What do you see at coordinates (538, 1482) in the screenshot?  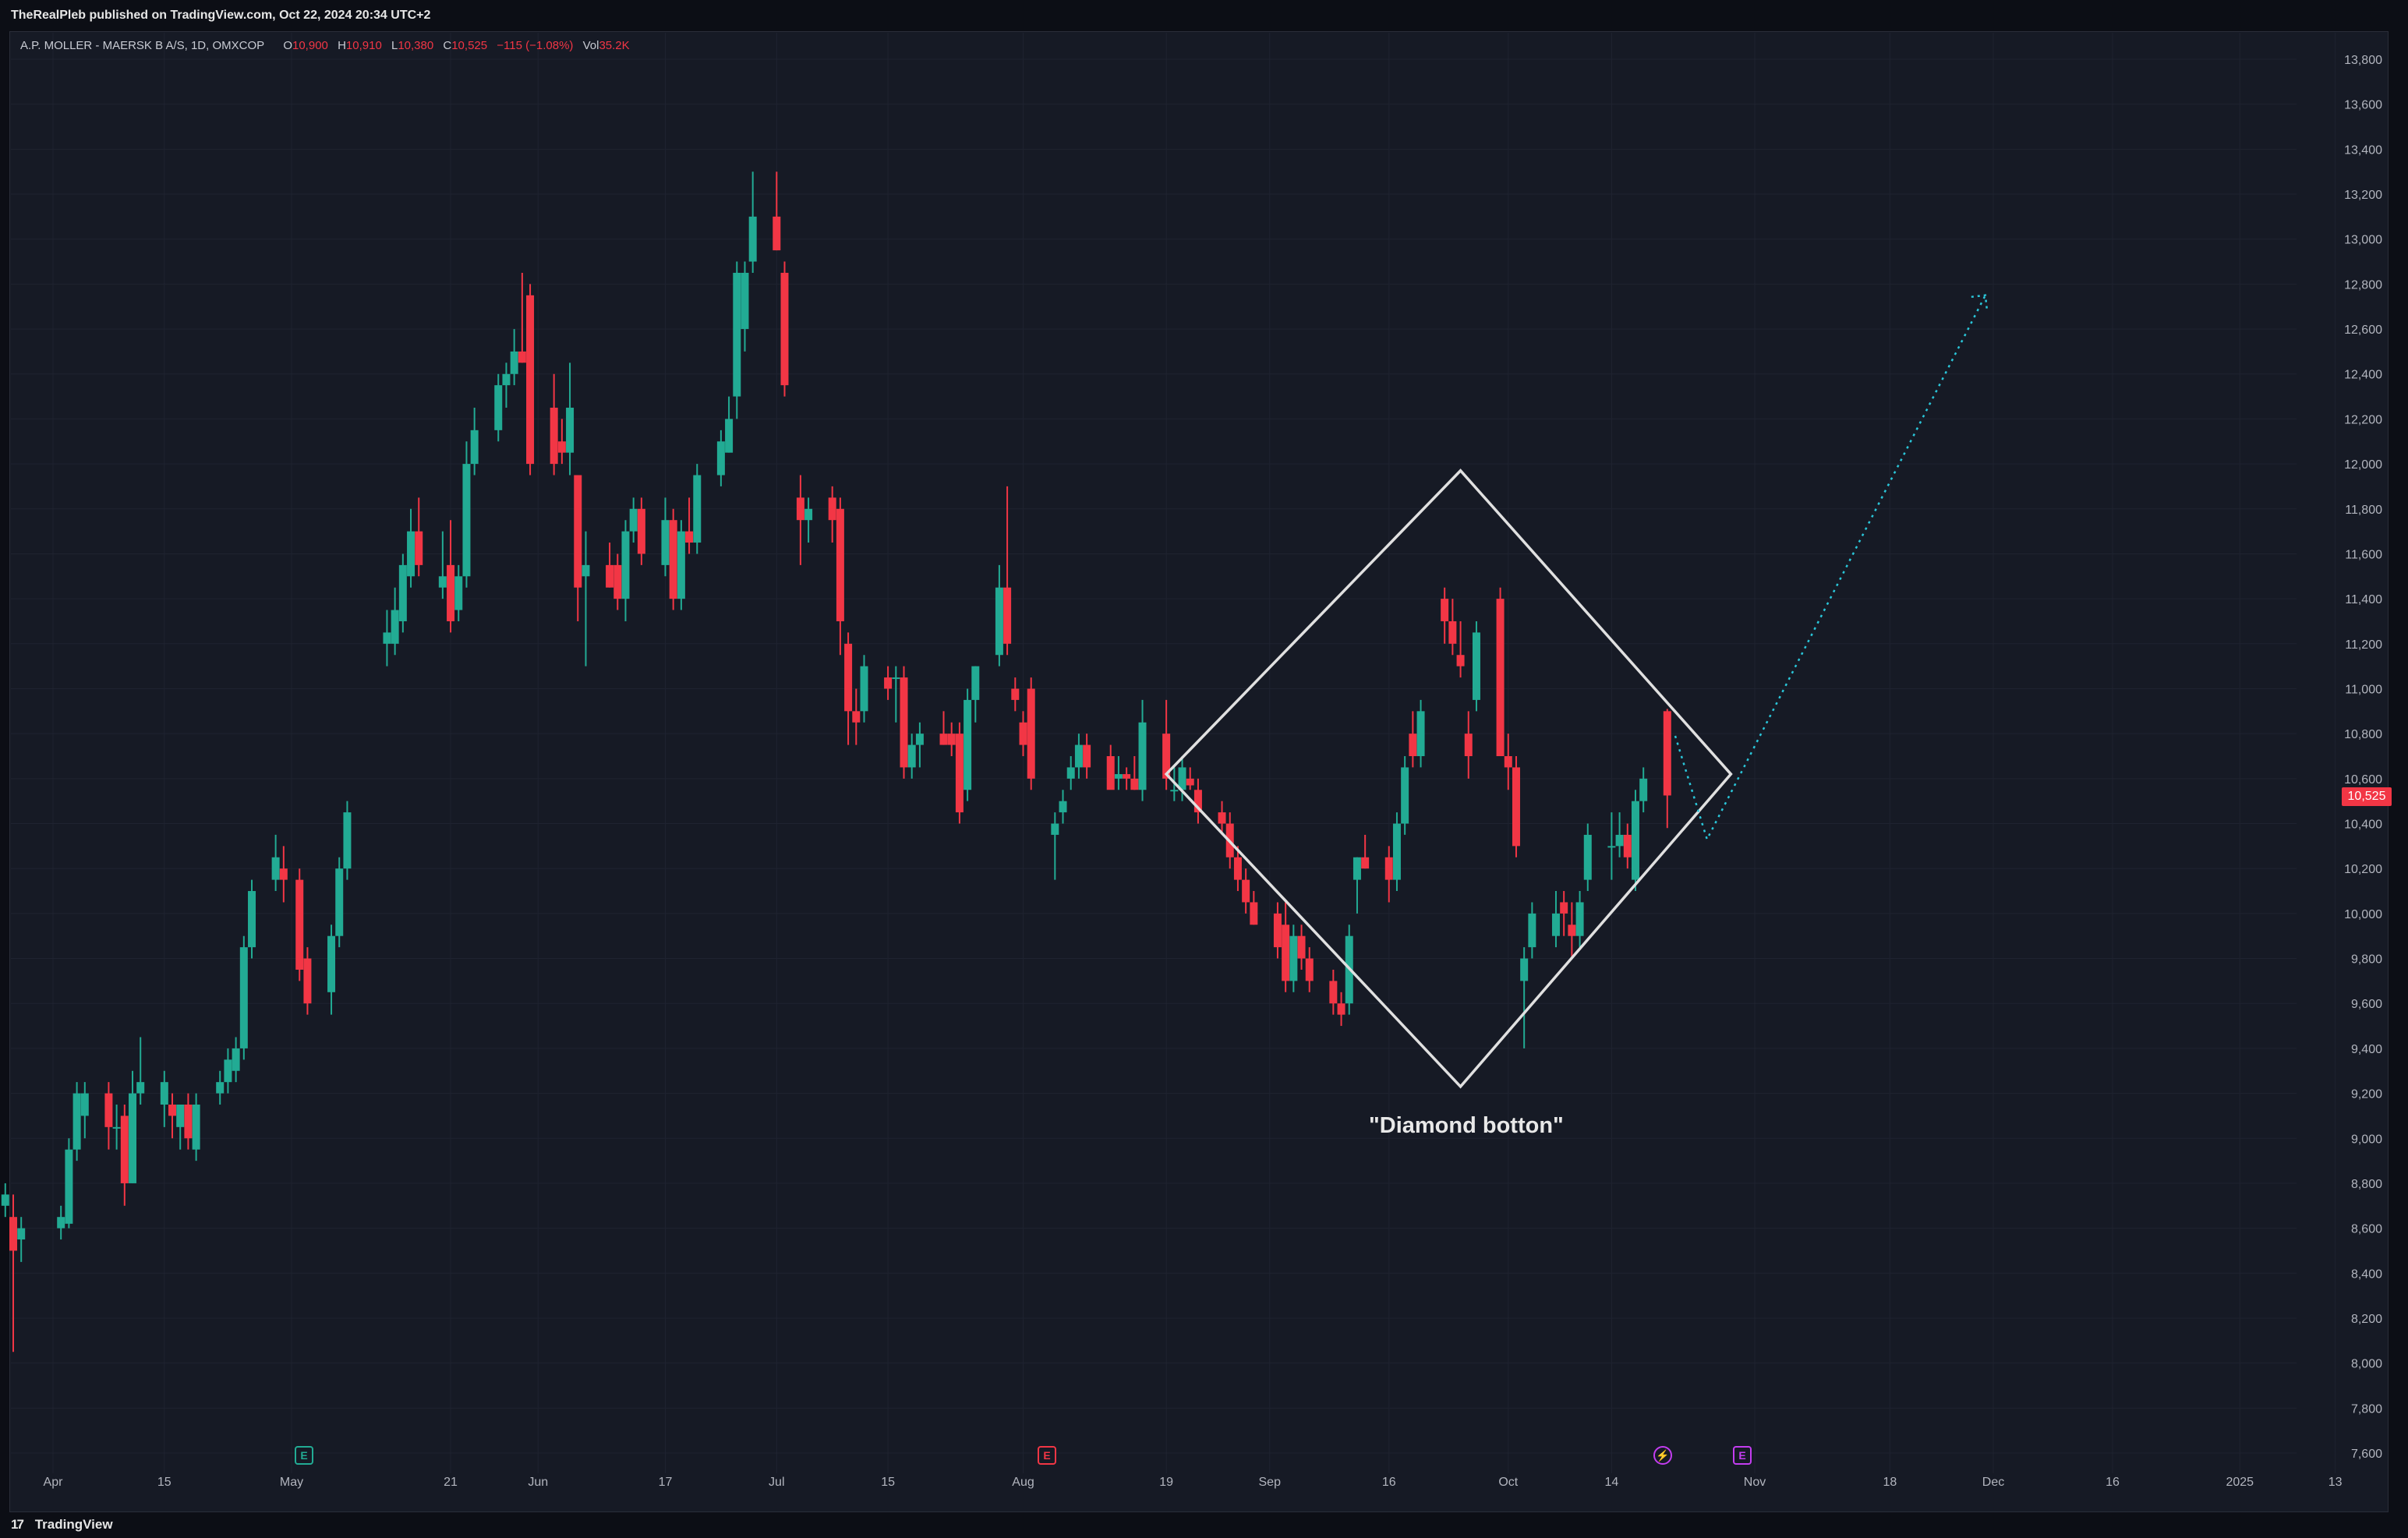 I see `time-tick-label: Jun` at bounding box center [538, 1482].